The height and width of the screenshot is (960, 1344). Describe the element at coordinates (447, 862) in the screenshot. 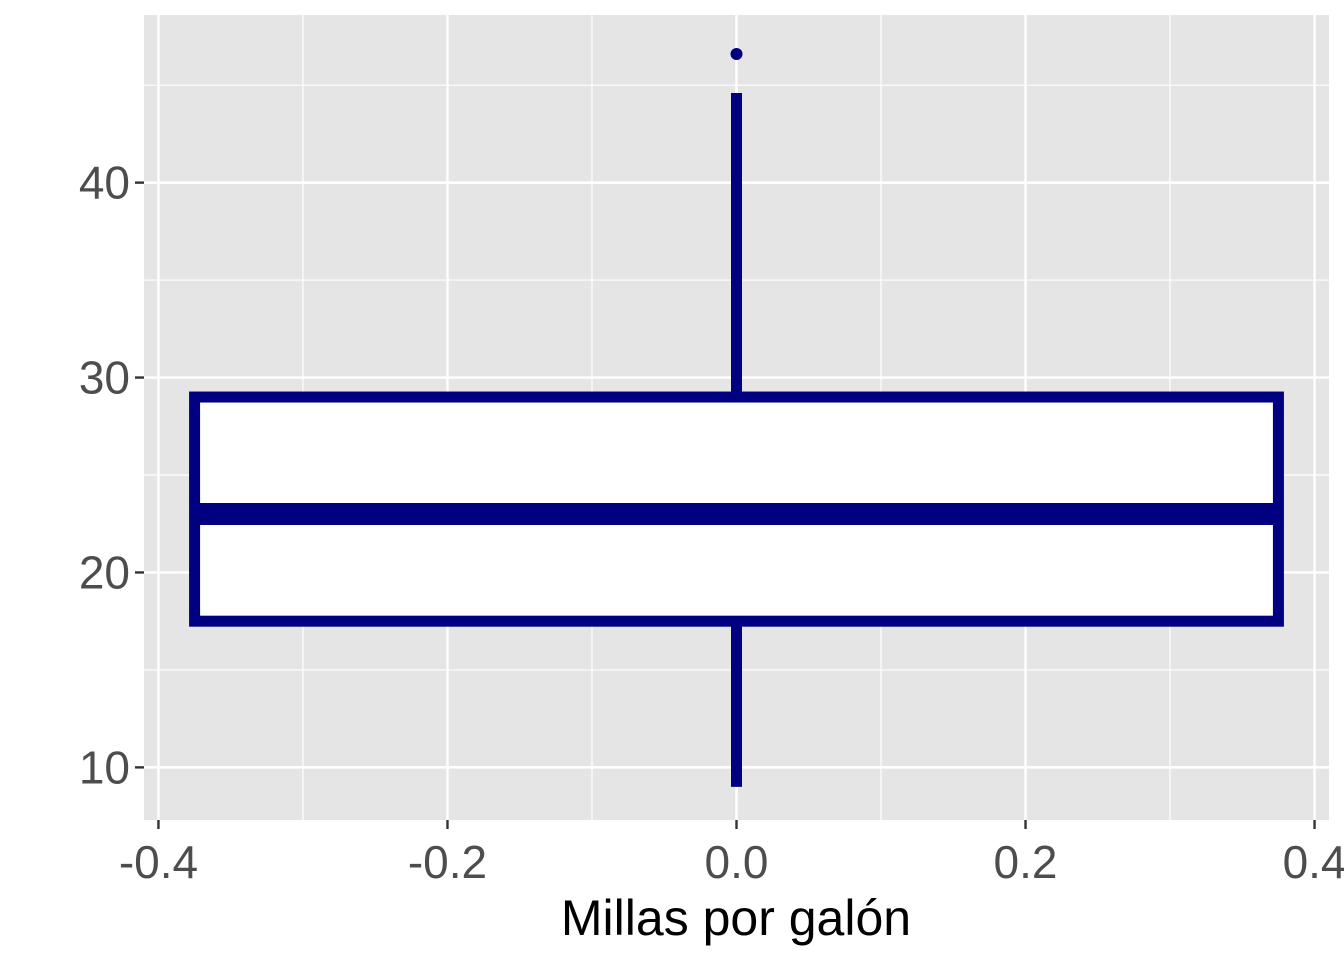

I see `x-tick-label: -0.2` at that location.